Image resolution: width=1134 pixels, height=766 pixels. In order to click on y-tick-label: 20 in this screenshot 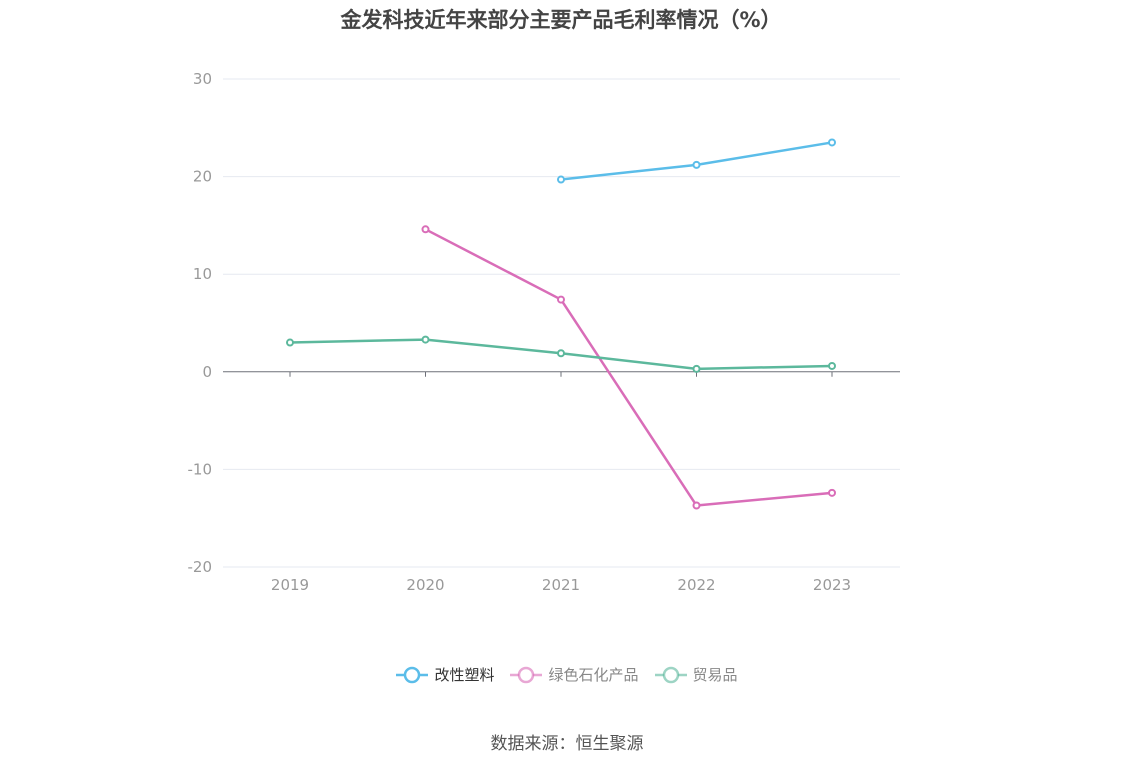, I will do `click(202, 177)`.